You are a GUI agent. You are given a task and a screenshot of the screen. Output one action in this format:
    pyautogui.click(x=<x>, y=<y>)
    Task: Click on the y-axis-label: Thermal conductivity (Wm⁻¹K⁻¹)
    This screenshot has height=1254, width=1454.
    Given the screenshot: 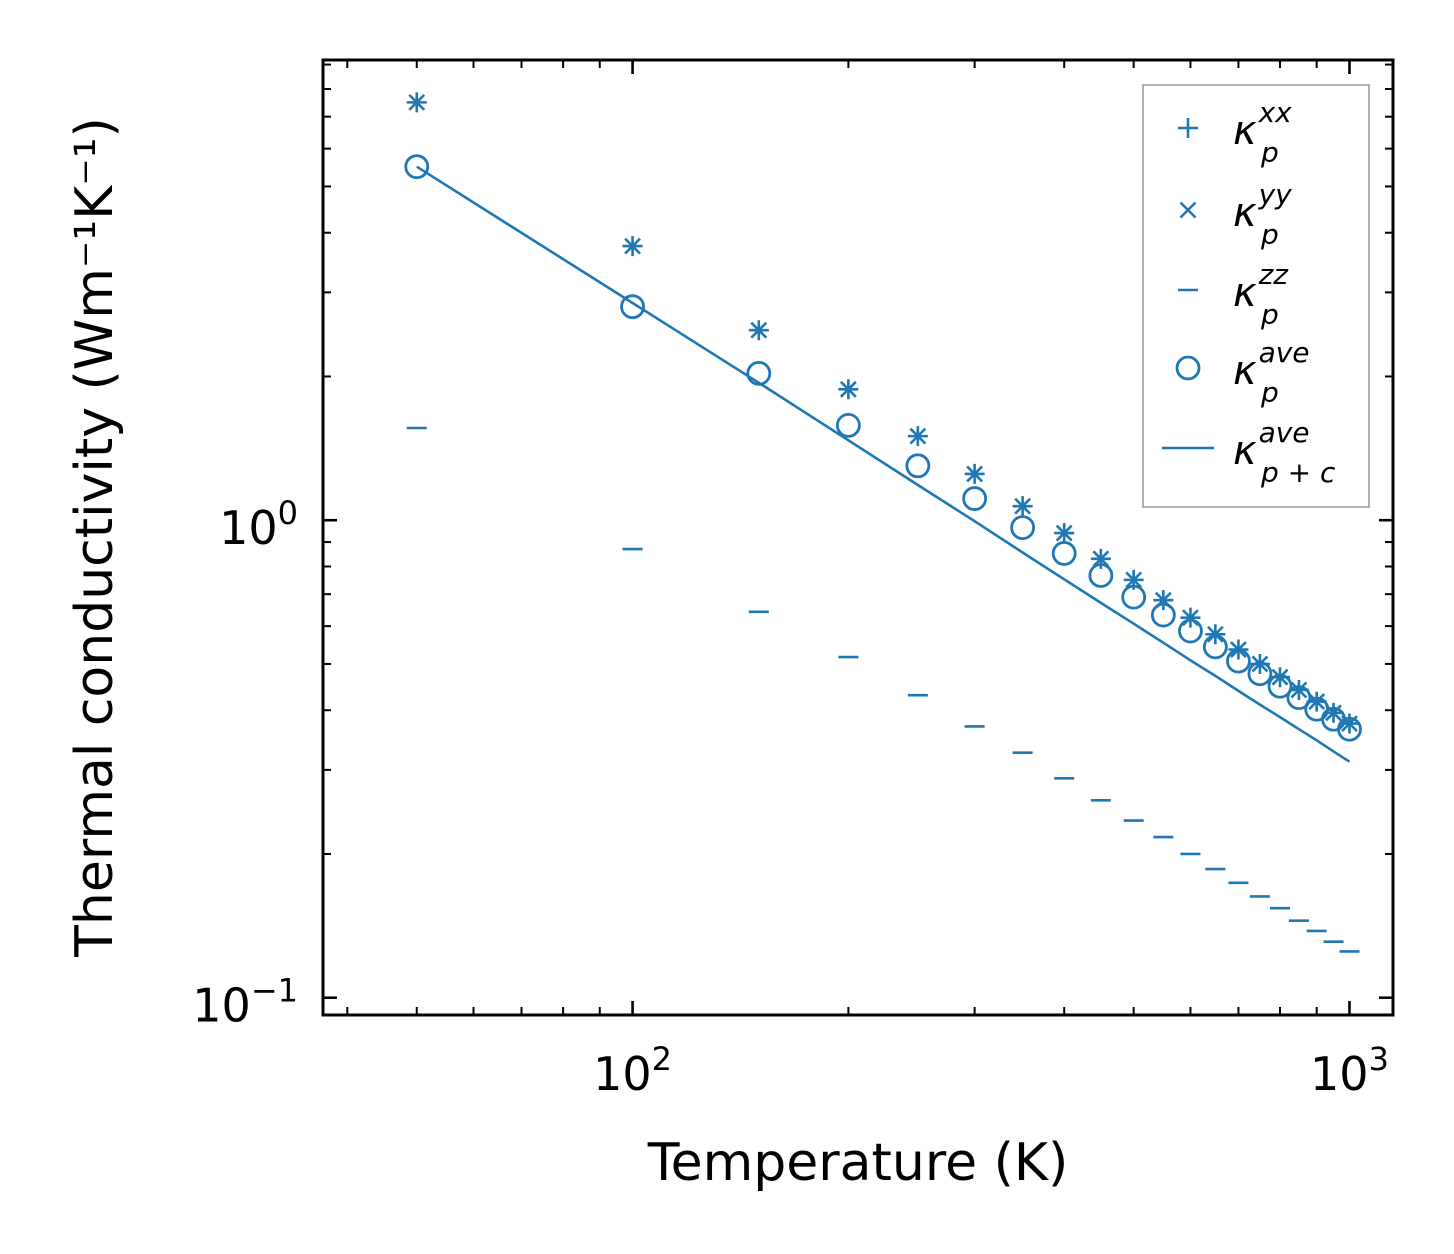 What is the action you would take?
    pyautogui.click(x=95, y=537)
    